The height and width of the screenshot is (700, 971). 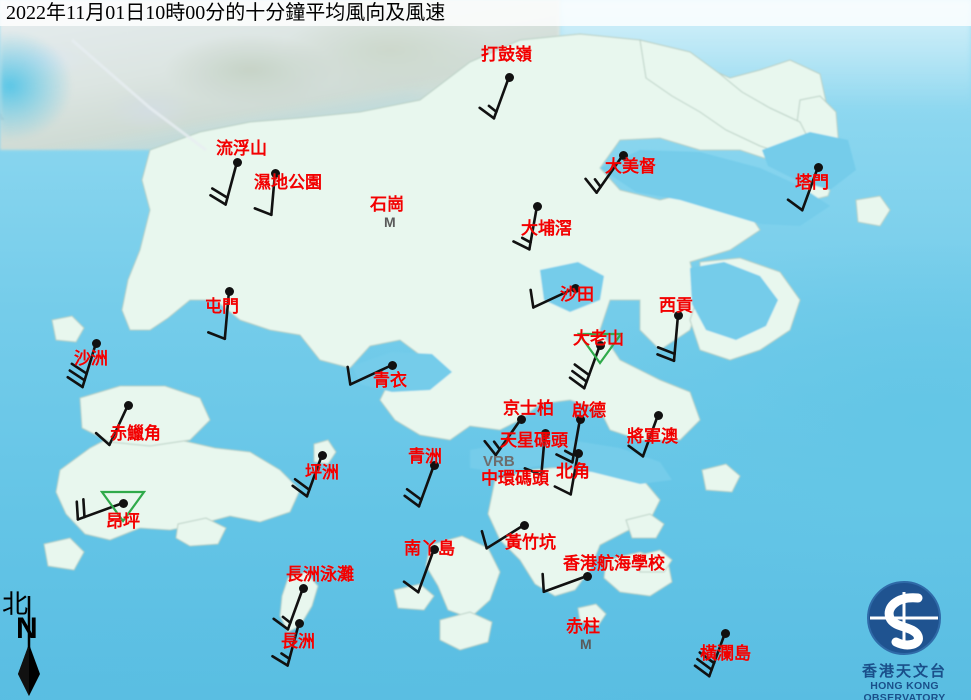 What do you see at coordinates (676, 305) in the screenshot?
I see `station-label: 西貢` at bounding box center [676, 305].